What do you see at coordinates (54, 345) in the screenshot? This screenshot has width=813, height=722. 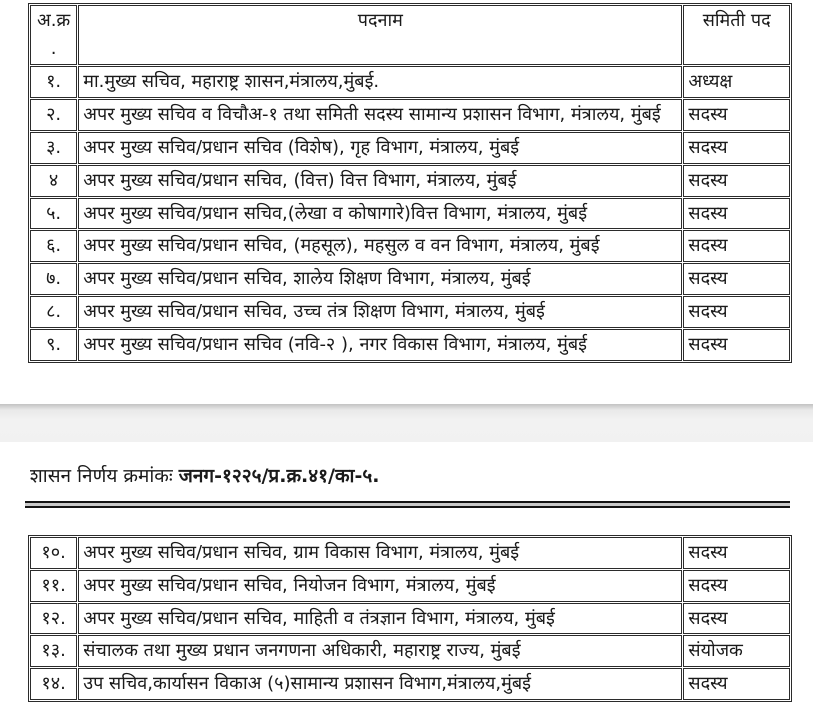 I see `serial-cell: ९.` at bounding box center [54, 345].